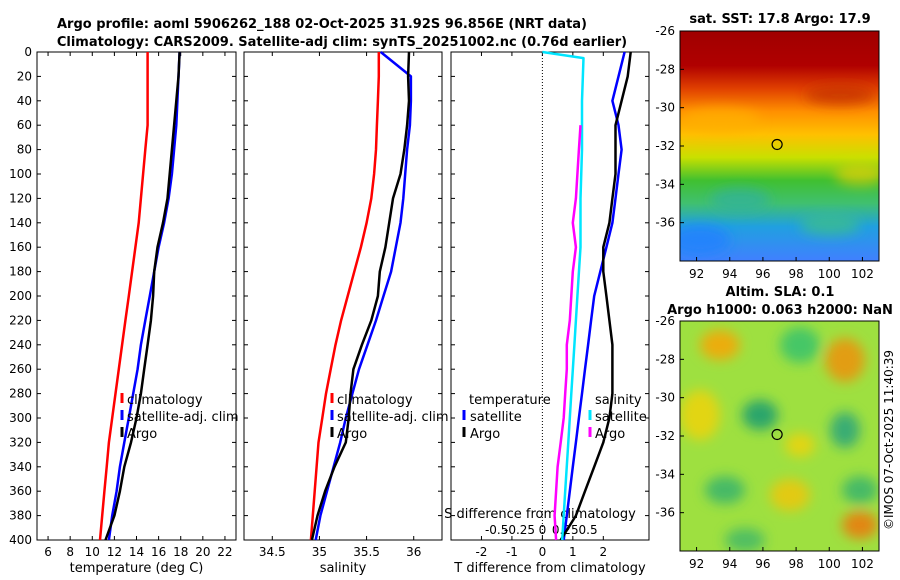 This screenshot has height=580, width=900. I want to click on x-tick-label: 10, so click(92, 552).